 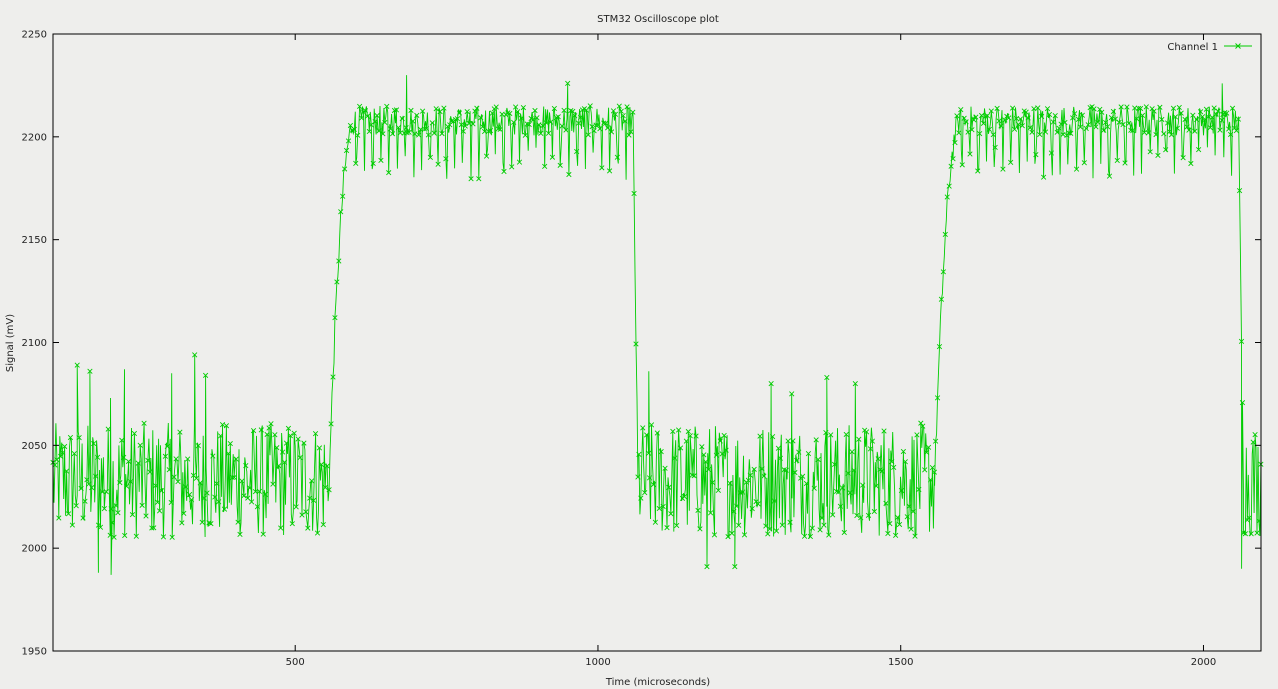 I want to click on legend: Channel 1, so click(x=1209, y=47).